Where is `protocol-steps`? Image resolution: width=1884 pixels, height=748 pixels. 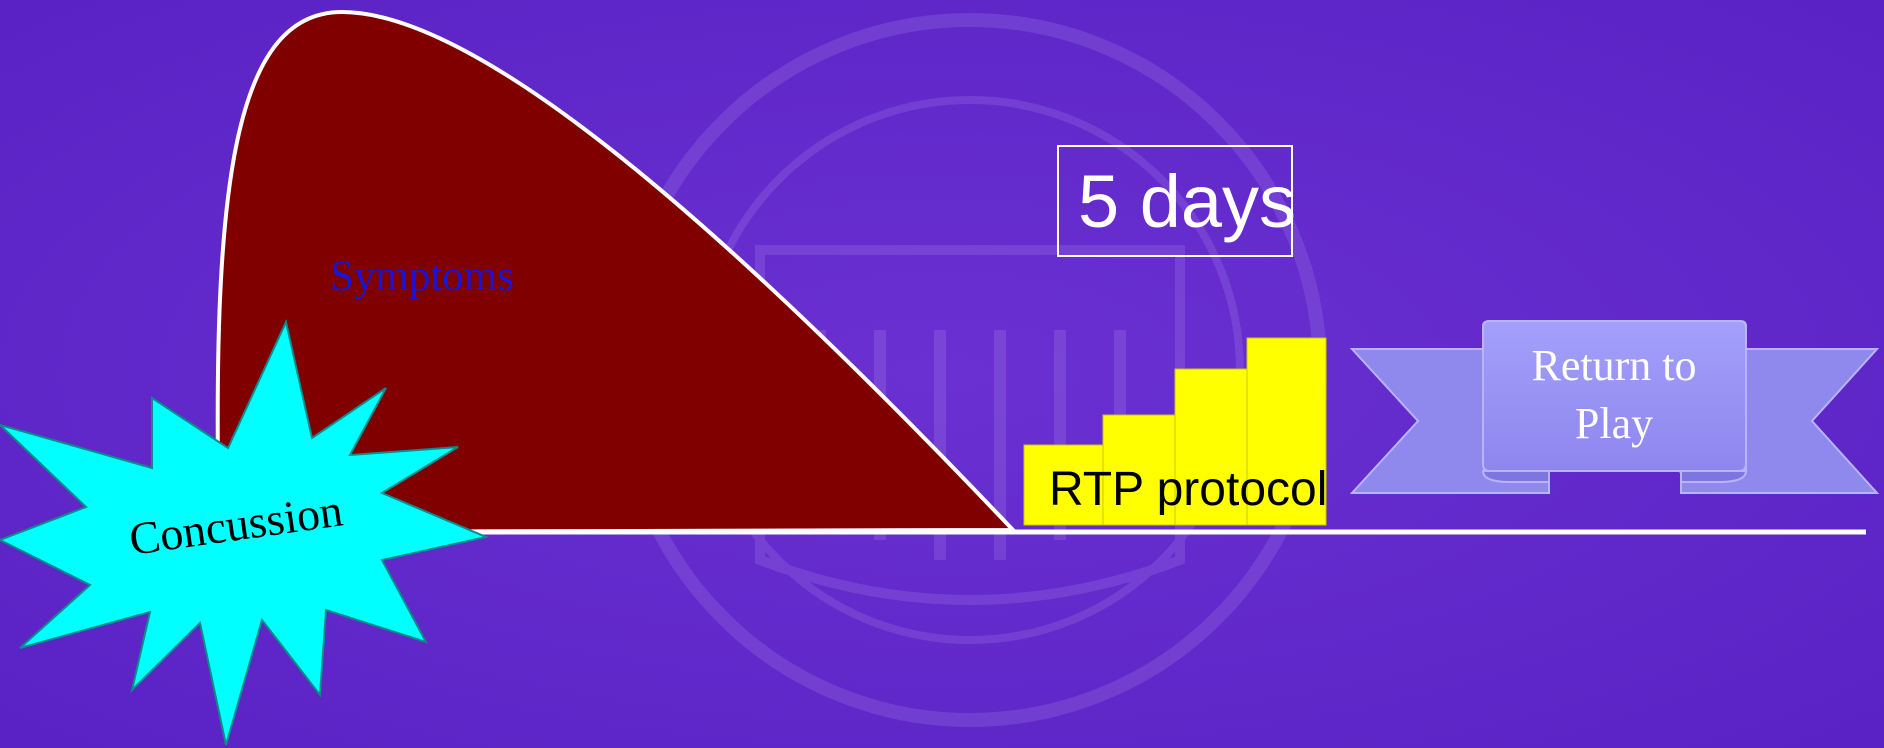 protocol-steps is located at coordinates (1175, 431).